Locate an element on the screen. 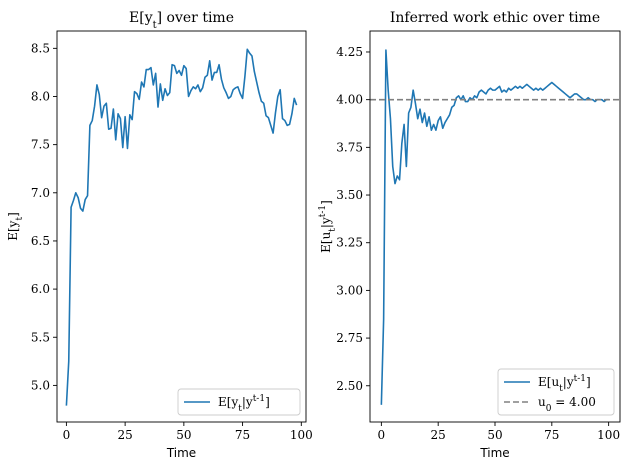 The width and height of the screenshot is (629, 470). y-axis-label: E[yt] is located at coordinates (15, 226).